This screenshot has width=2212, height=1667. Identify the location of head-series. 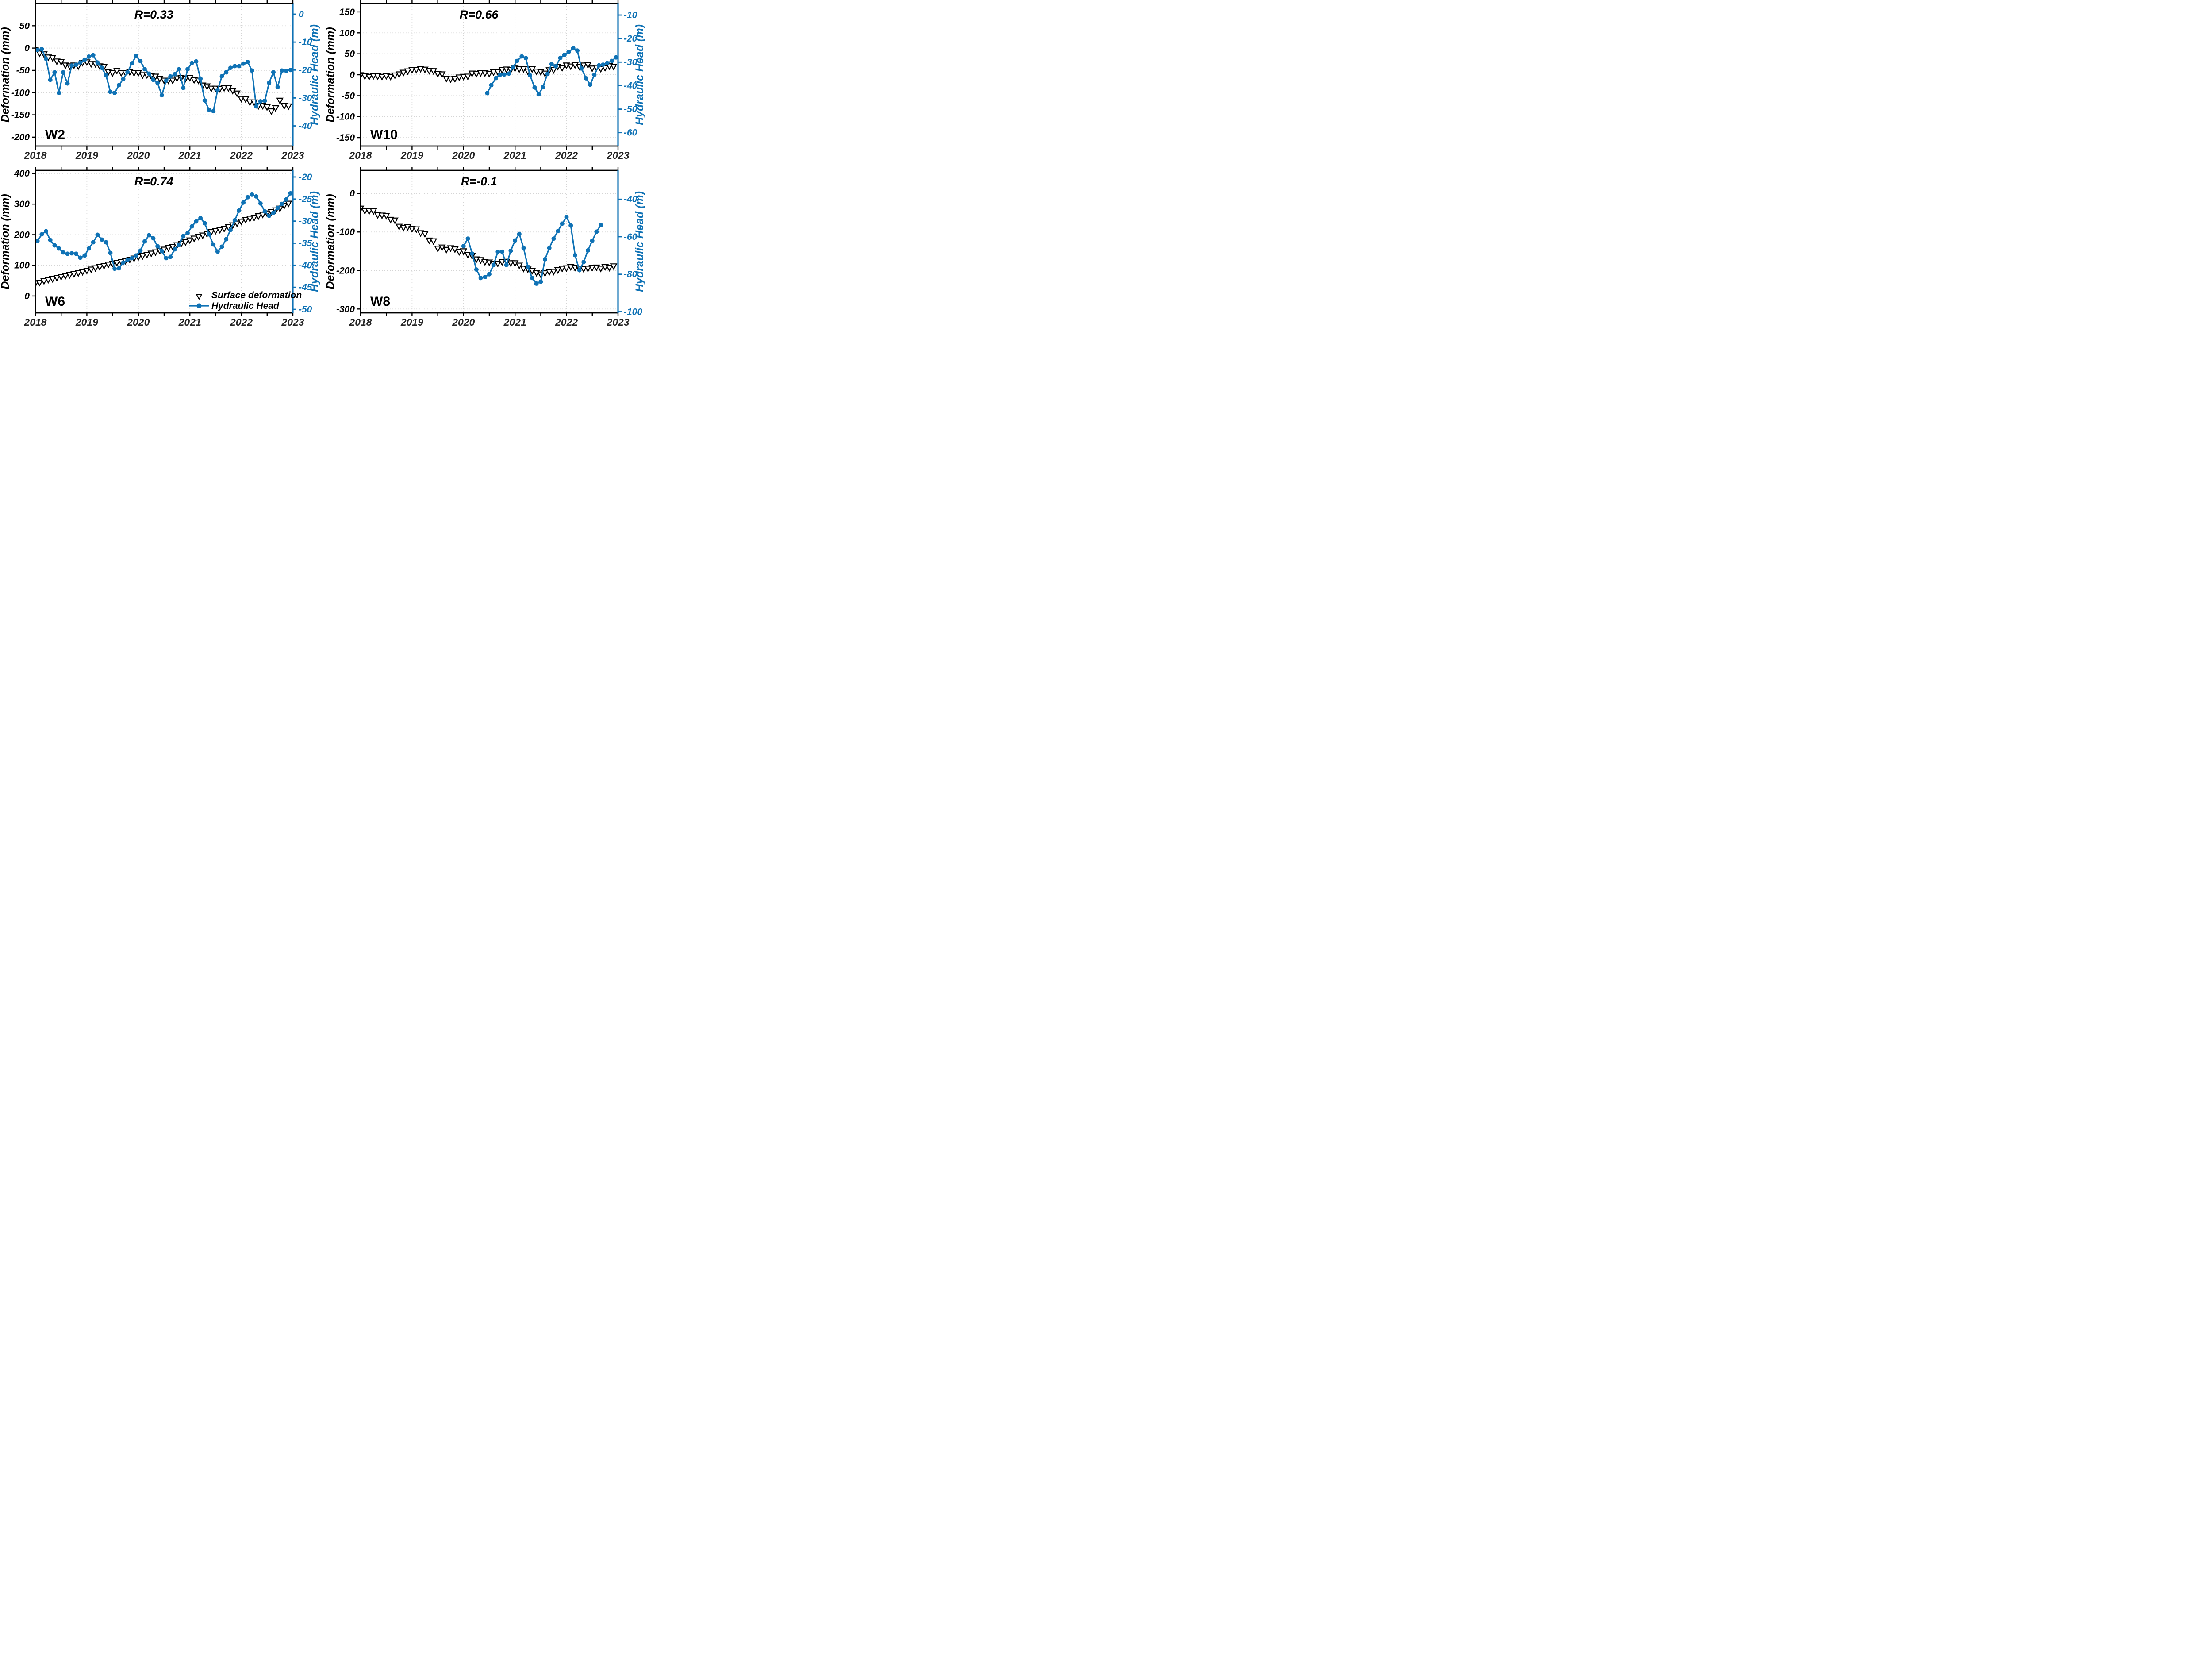
(551, 72).